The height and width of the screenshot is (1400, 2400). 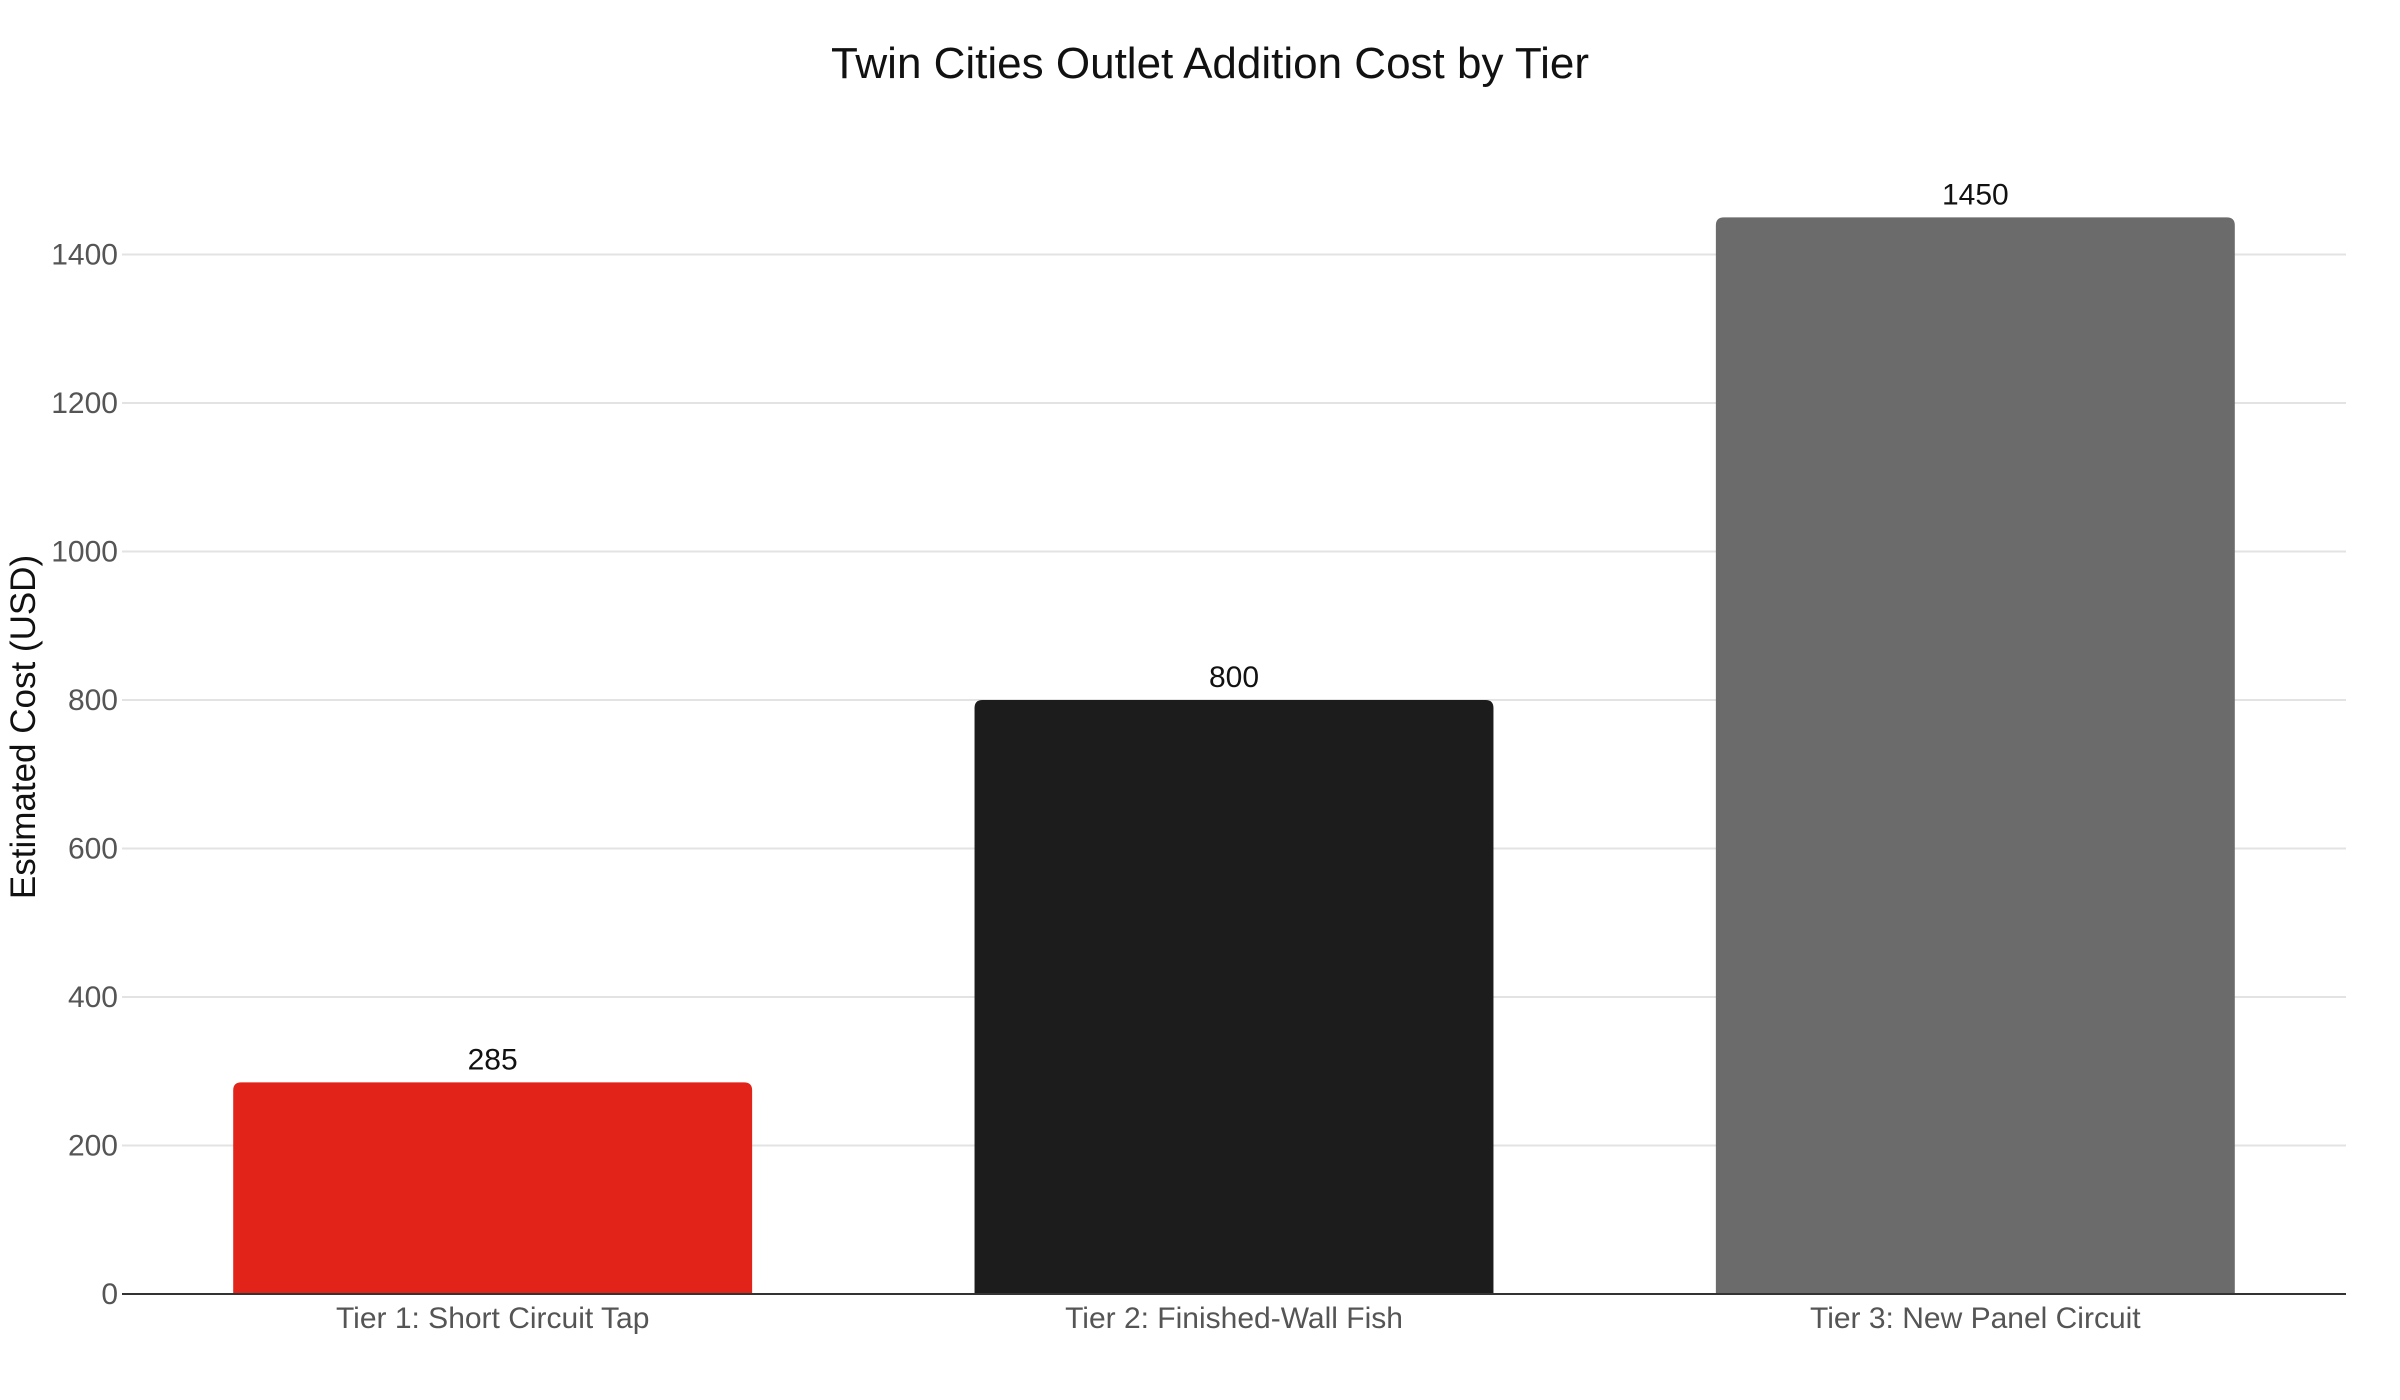 I want to click on x-tick-label: Tier 2: Finished-Wall Fish, so click(x=1234, y=1318).